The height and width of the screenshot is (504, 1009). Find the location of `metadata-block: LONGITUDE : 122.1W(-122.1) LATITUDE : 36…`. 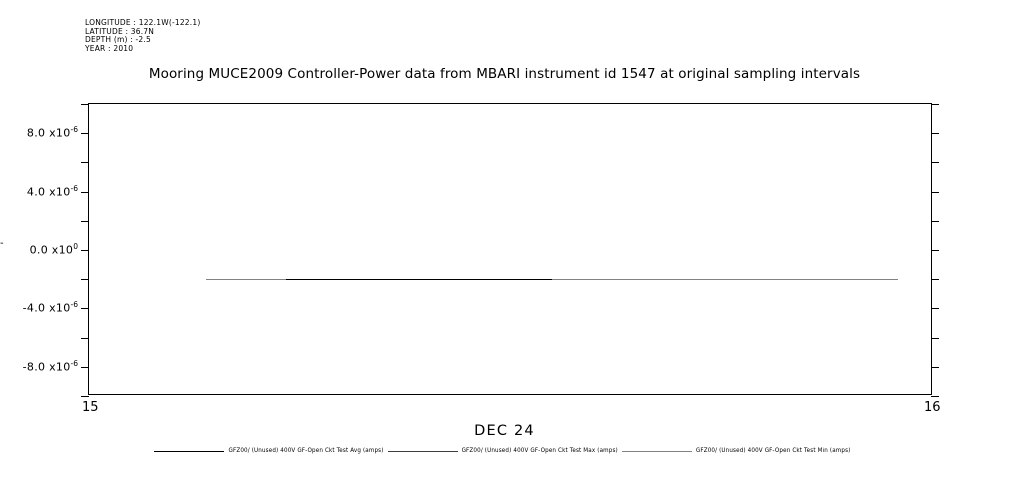

metadata-block: LONGITUDE : 122.1W(-122.1) LATITUDE : 36… is located at coordinates (143, 35).